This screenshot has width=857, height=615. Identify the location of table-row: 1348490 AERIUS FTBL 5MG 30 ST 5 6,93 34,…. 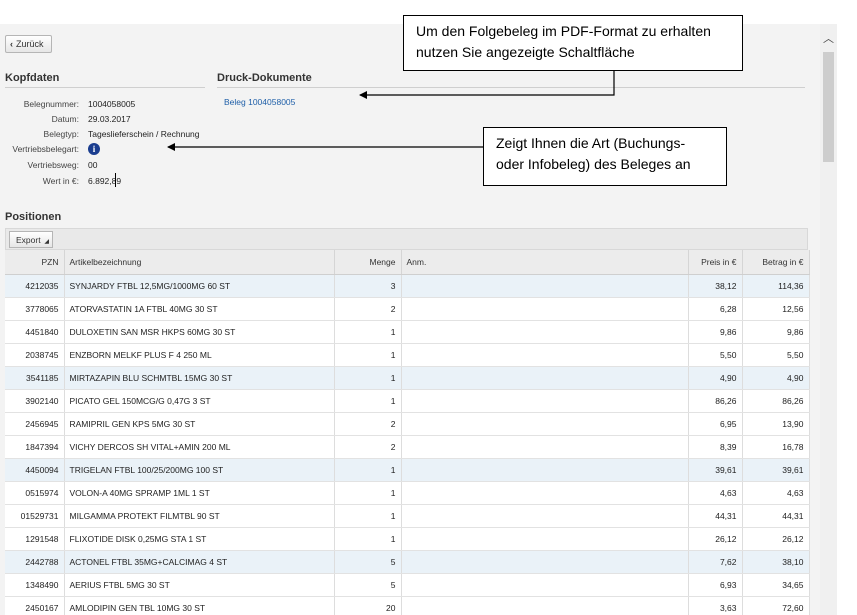
(407, 585).